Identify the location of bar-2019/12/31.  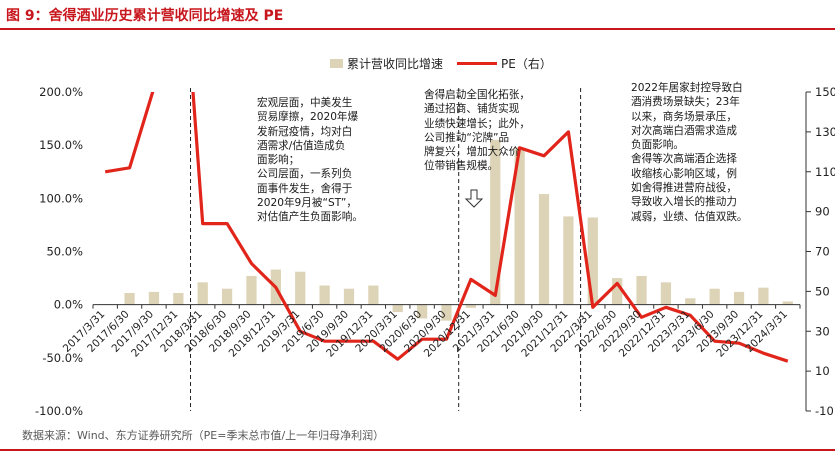
(373, 295).